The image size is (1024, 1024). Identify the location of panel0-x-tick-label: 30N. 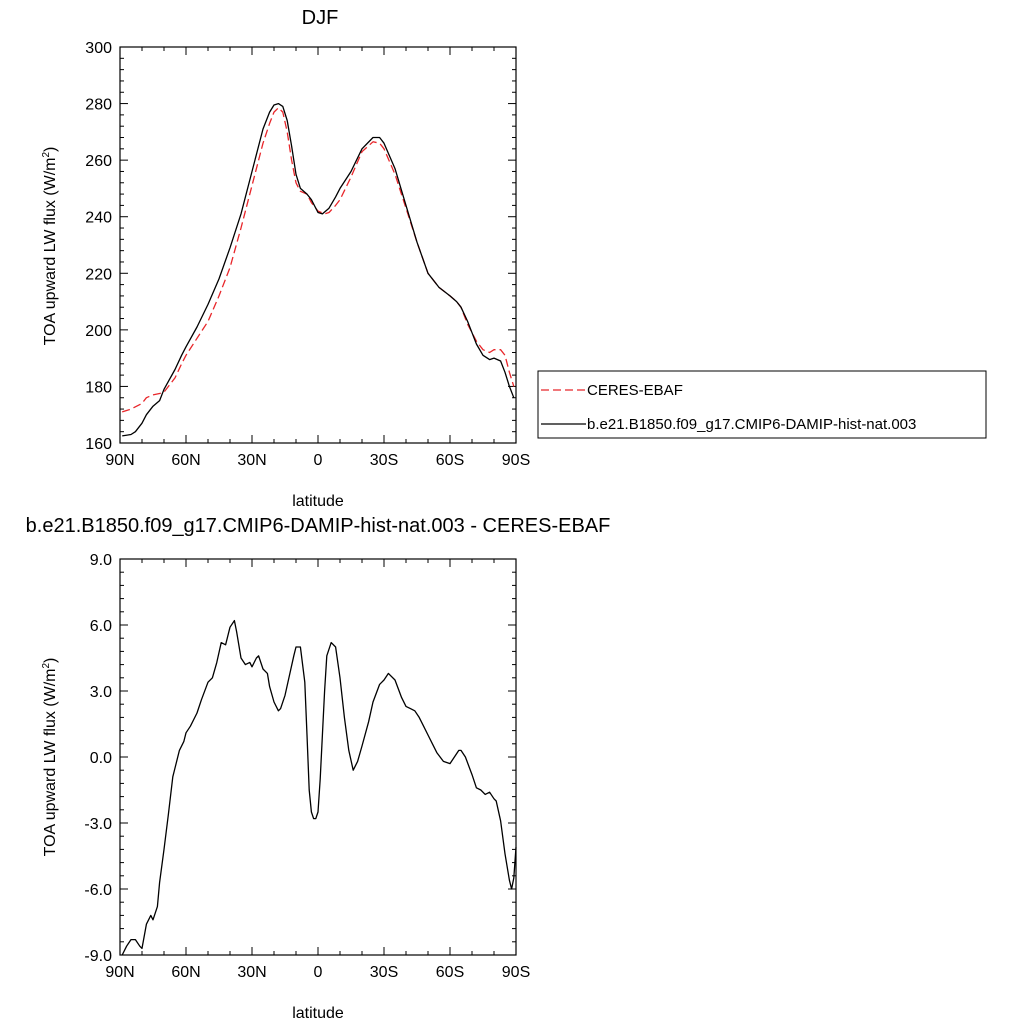
(251, 460).